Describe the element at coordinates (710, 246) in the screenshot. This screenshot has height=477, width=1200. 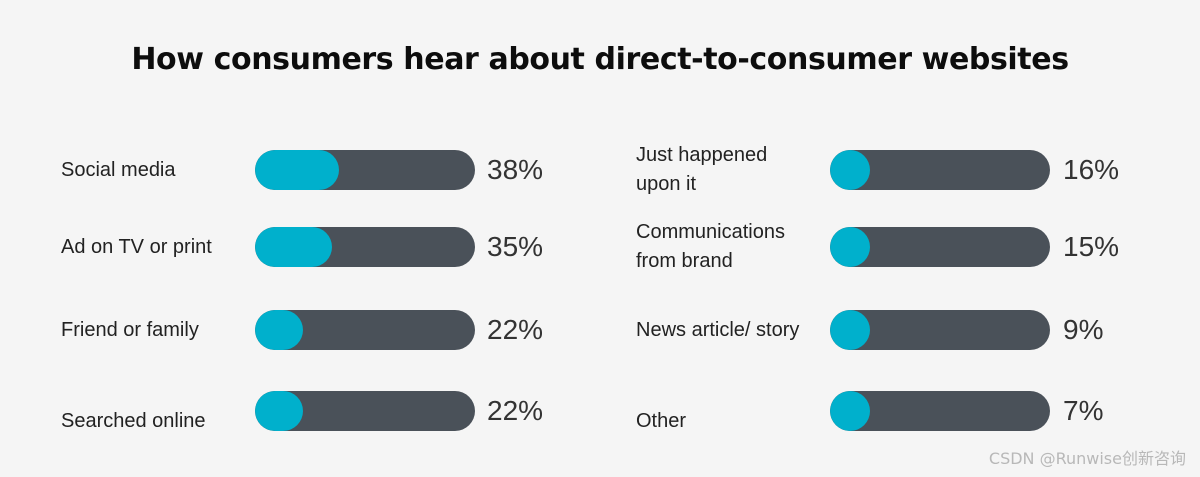
I see `category-label: Communications from brand` at that location.